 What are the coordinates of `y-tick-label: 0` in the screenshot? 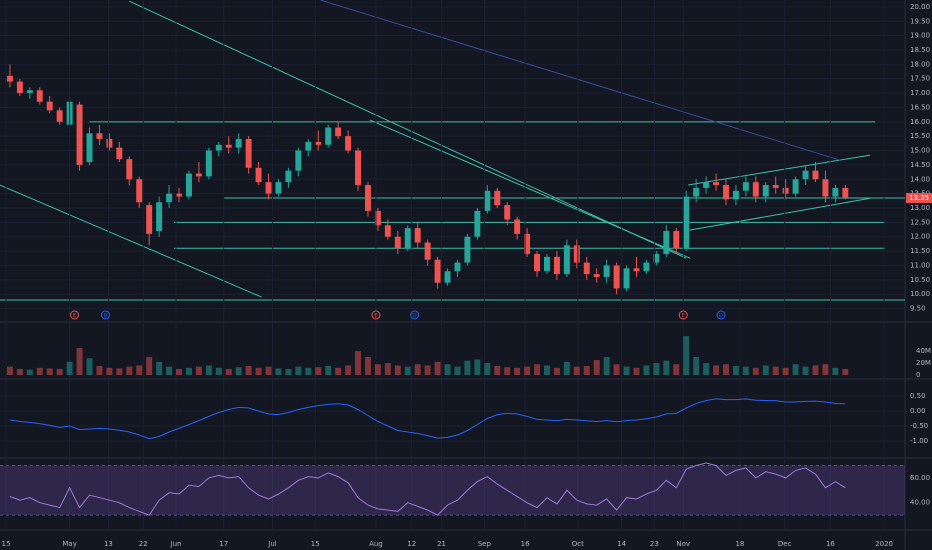 It's located at (918, 375).